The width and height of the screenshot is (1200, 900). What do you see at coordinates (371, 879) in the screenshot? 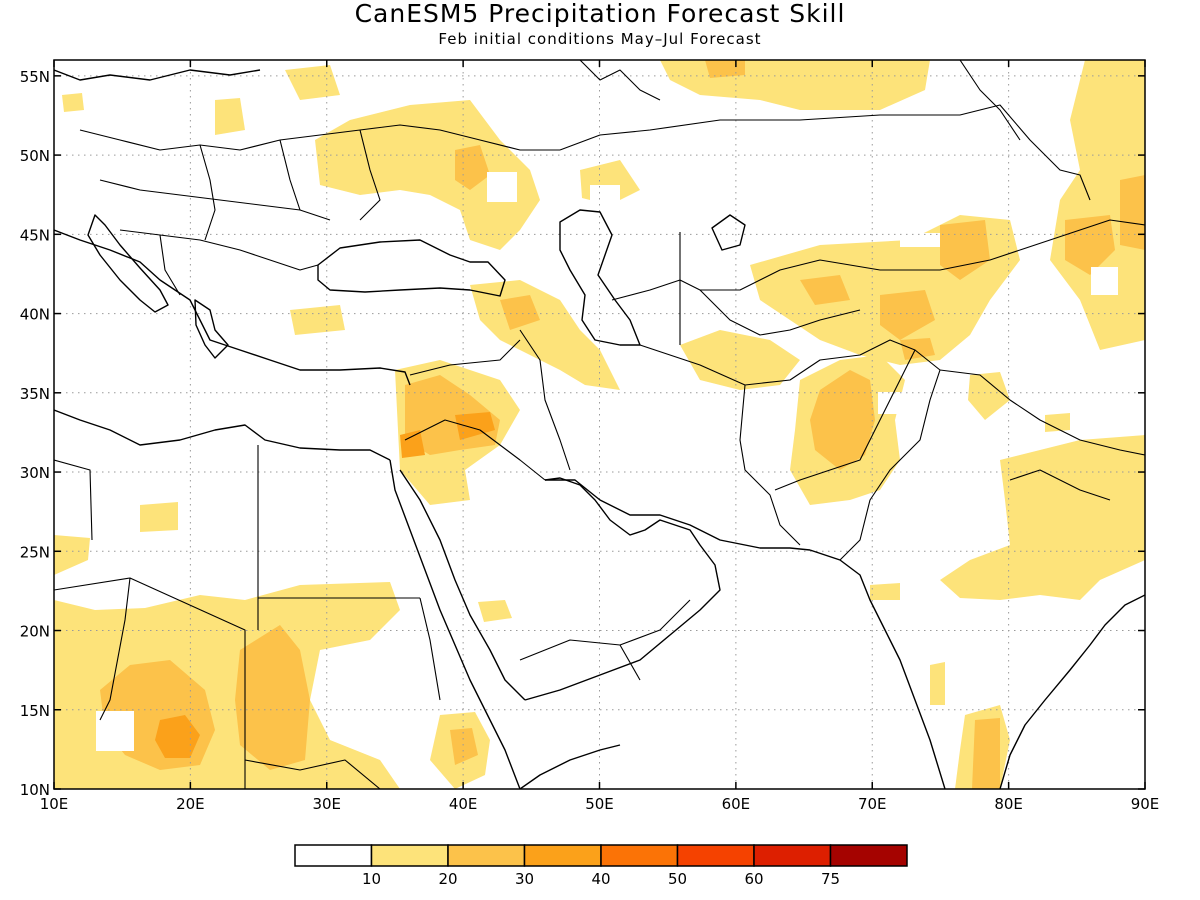
I see `colorbar-label: 10` at bounding box center [371, 879].